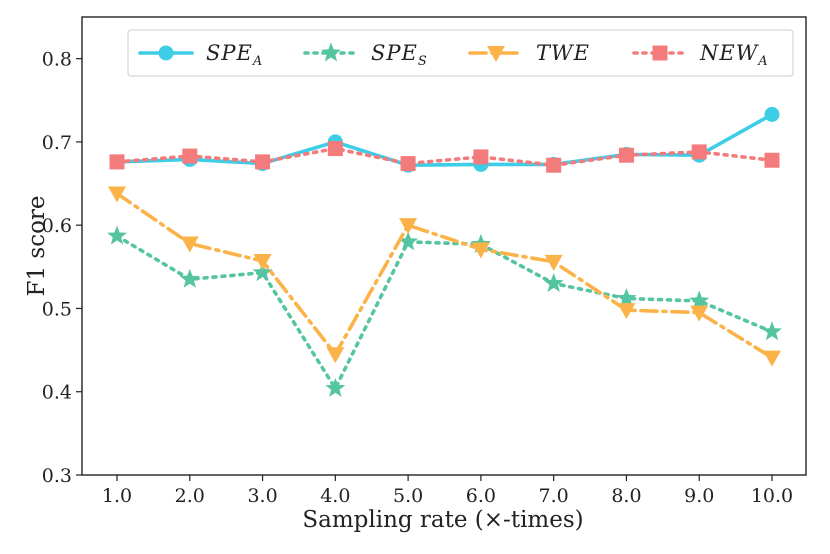 The image size is (830, 554). I want to click on legend-label: NEWA, so click(734, 55).